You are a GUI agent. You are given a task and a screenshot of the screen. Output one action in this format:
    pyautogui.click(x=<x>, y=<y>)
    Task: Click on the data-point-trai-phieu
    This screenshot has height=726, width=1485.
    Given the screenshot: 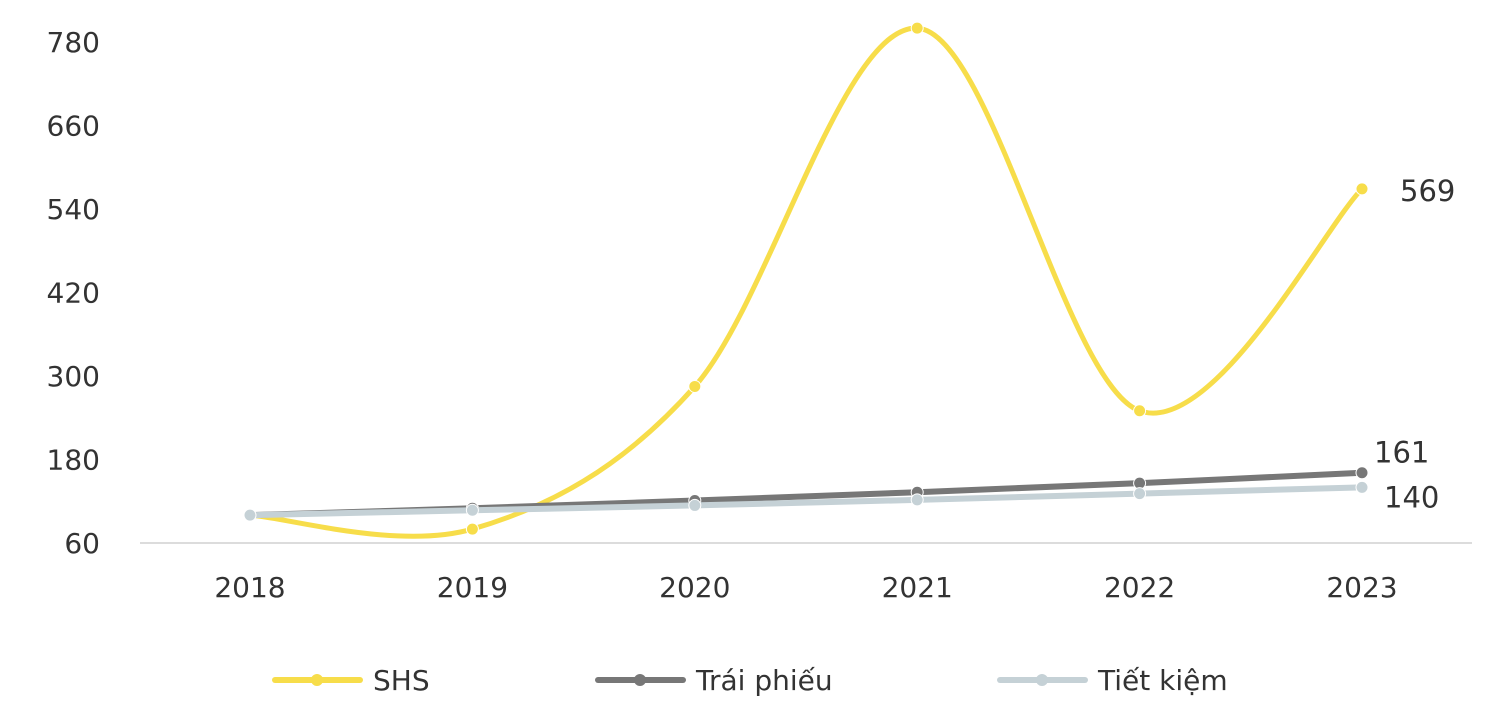 What is the action you would take?
    pyautogui.click(x=1362, y=473)
    